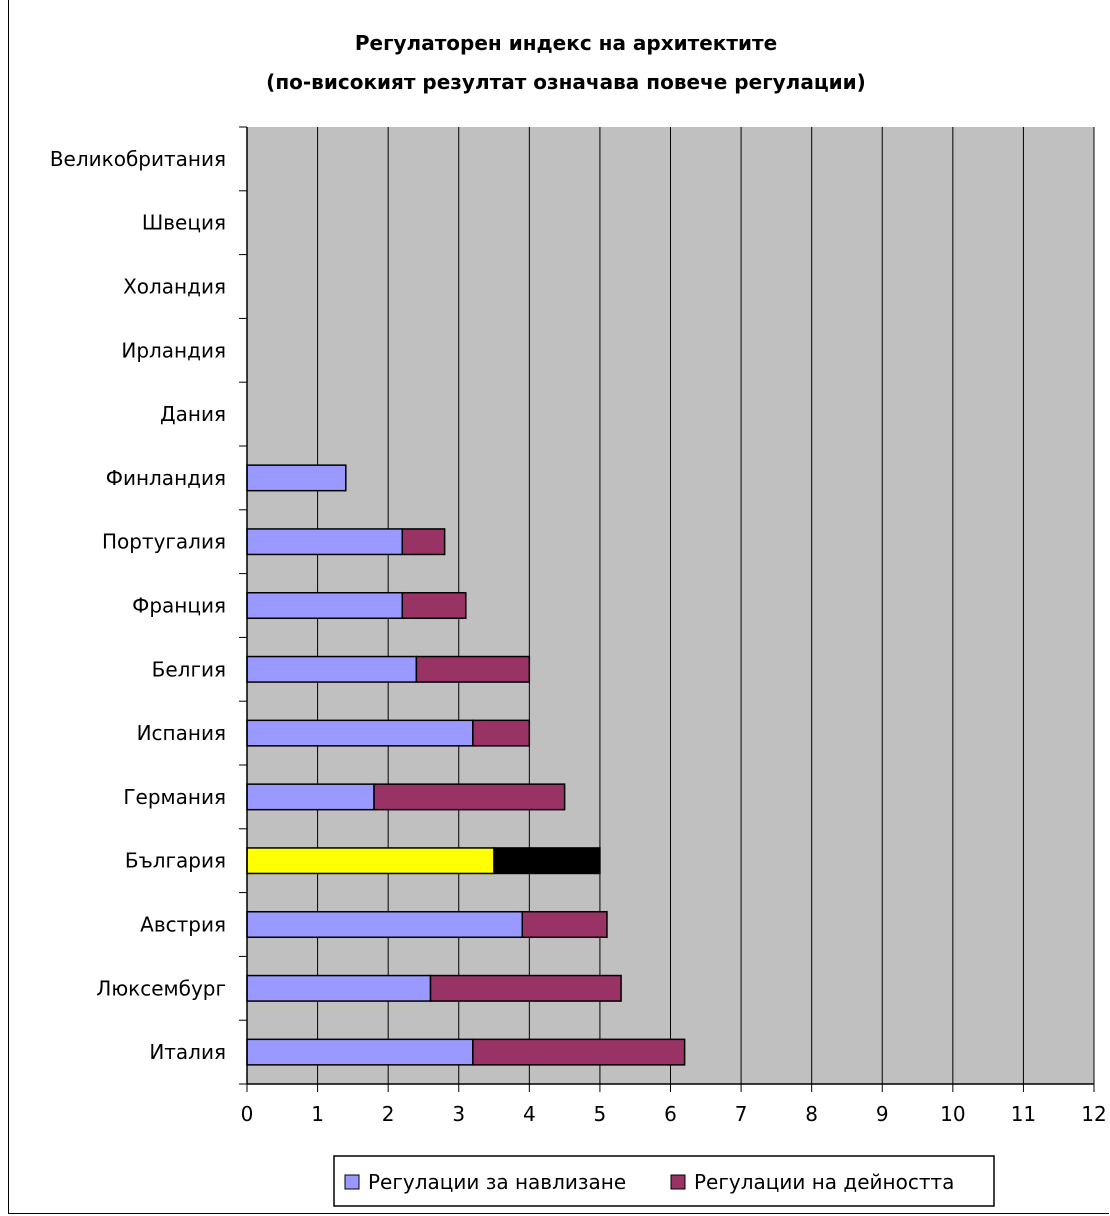 This screenshot has width=1110, height=1216. I want to click on x-tick-label: 0, so click(247, 1114).